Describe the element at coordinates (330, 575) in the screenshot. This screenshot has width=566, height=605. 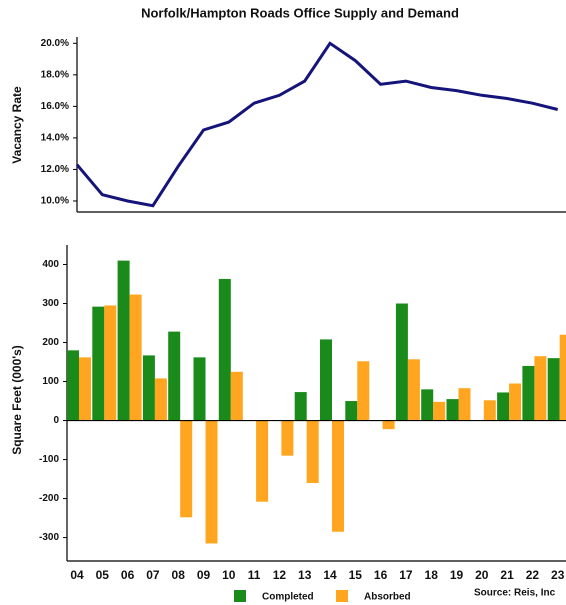
I see `x-tick-label: 14` at that location.